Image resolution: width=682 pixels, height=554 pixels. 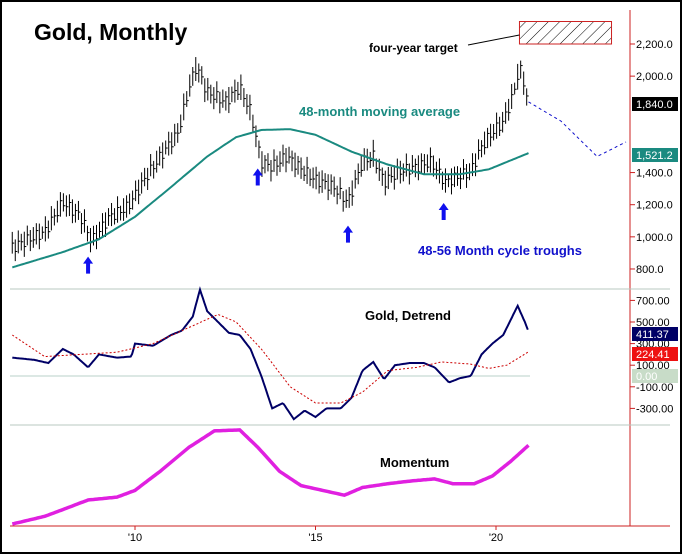 I want to click on last-ma-value: 1,521.2, so click(x=654, y=156).